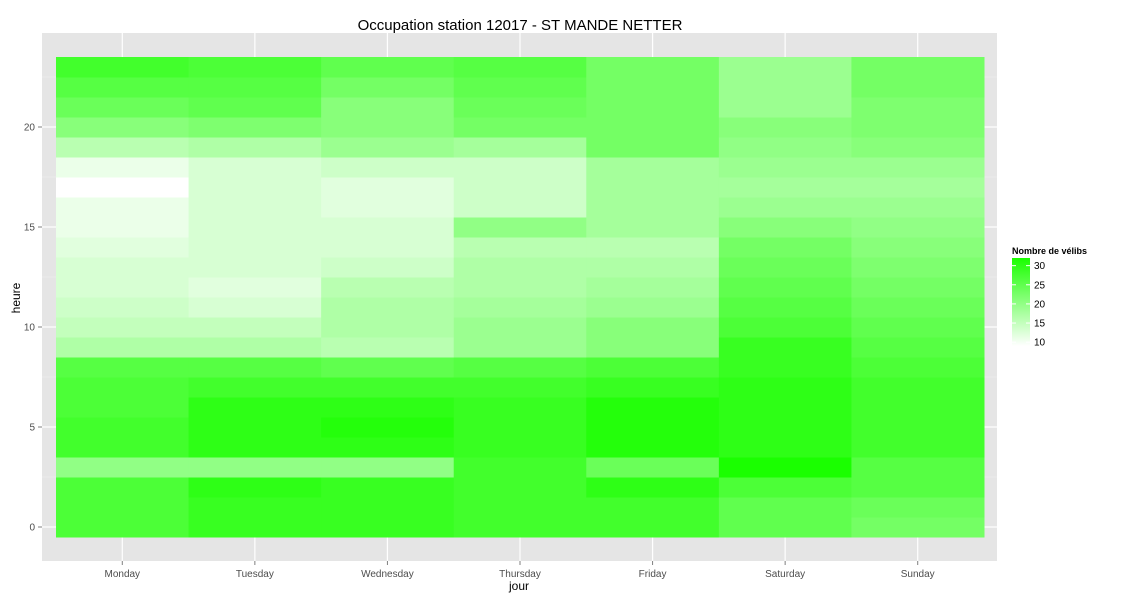  Describe the element at coordinates (785, 574) in the screenshot. I see `x-tick-label: Saturday` at that location.